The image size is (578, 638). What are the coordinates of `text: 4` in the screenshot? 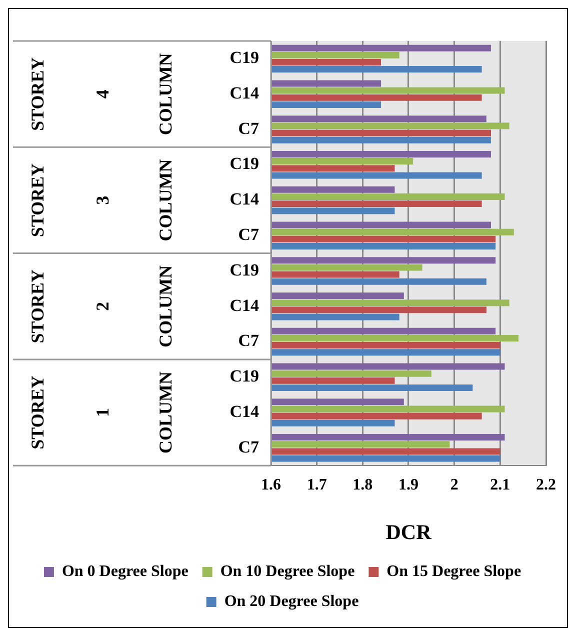 It's located at (102, 94).